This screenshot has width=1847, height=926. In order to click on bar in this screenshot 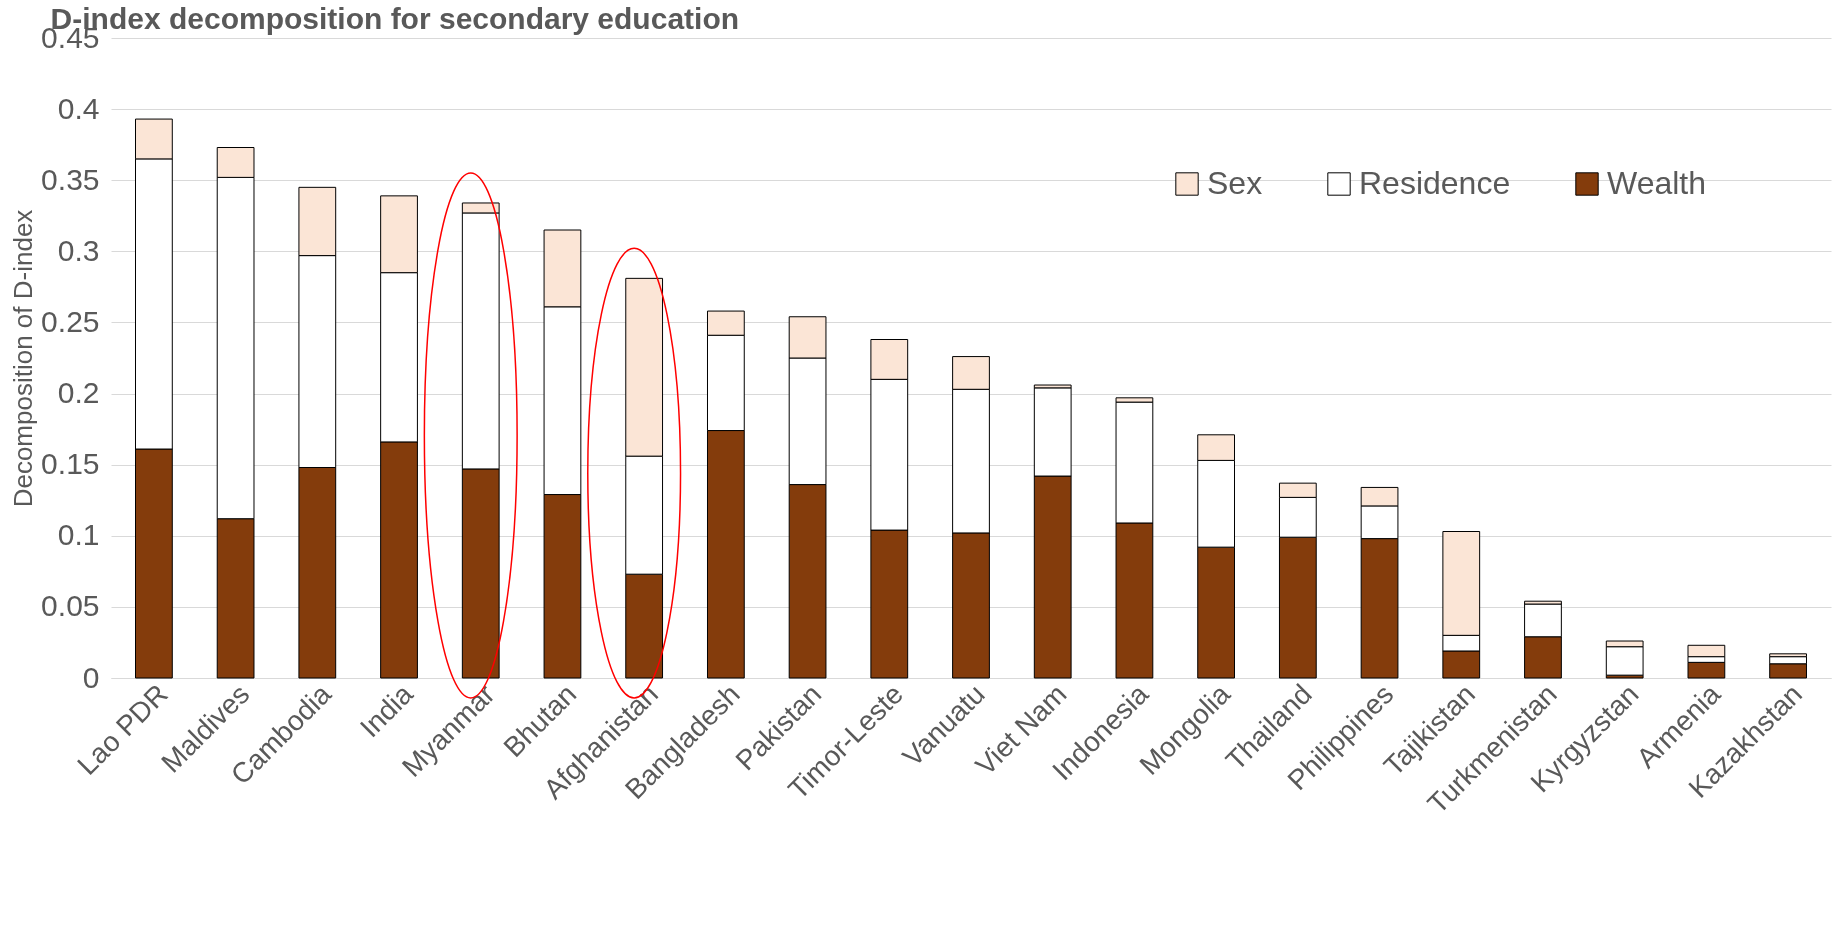, I will do `click(1706, 670)`.